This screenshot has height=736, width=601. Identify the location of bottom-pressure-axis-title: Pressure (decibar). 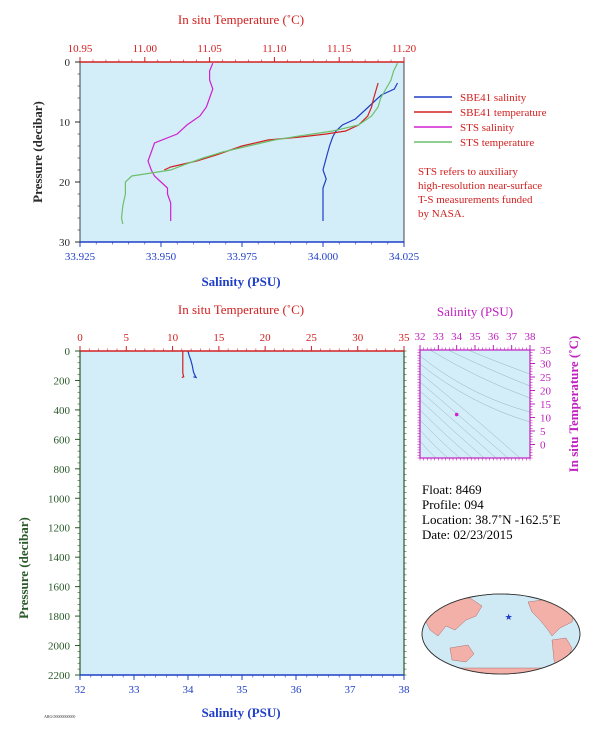
(23, 568).